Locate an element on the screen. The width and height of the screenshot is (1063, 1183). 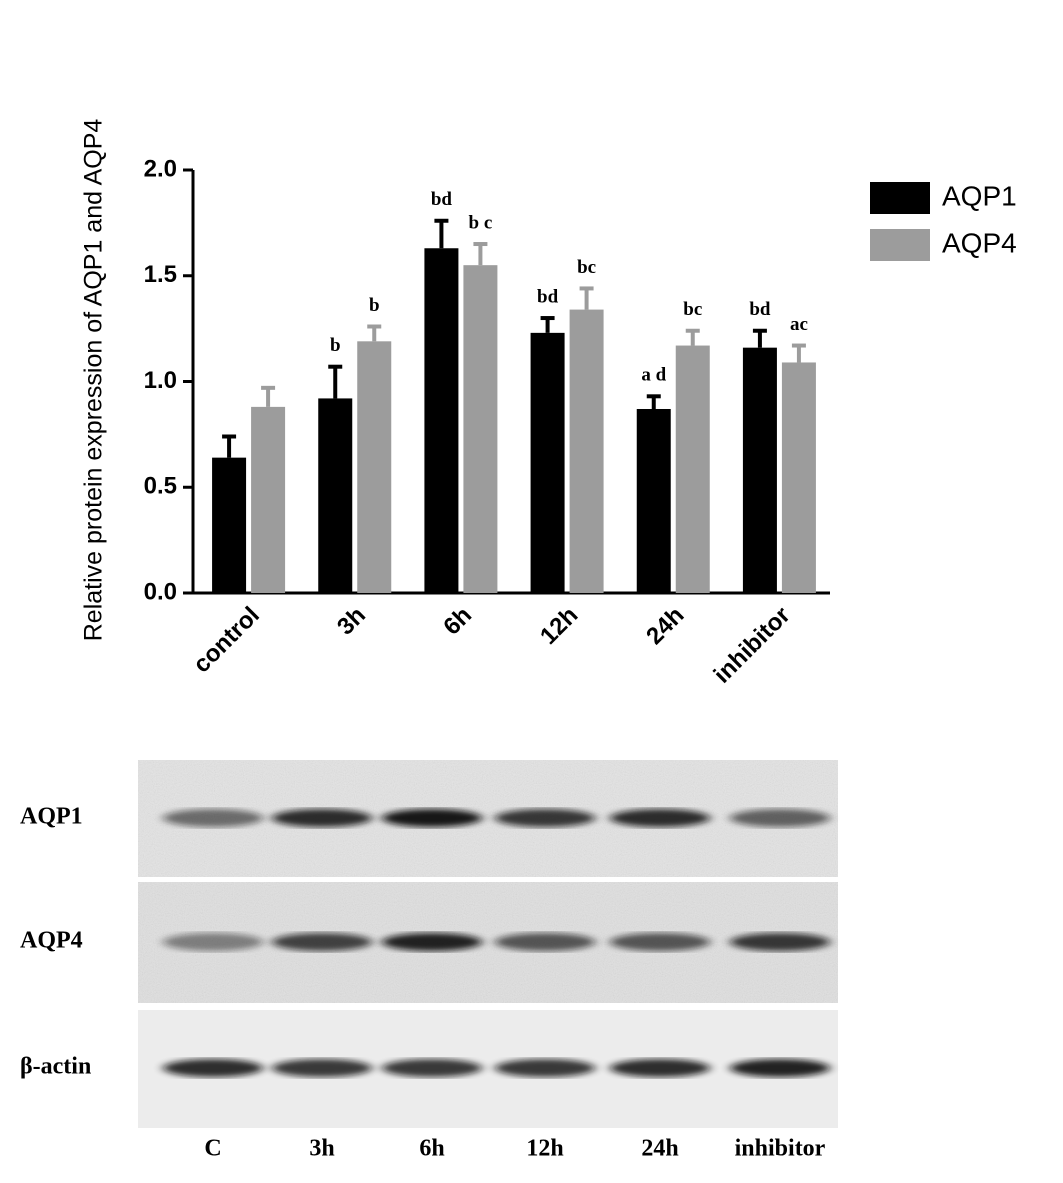
blot-row-label: β-actin is located at coordinates (55, 1067).